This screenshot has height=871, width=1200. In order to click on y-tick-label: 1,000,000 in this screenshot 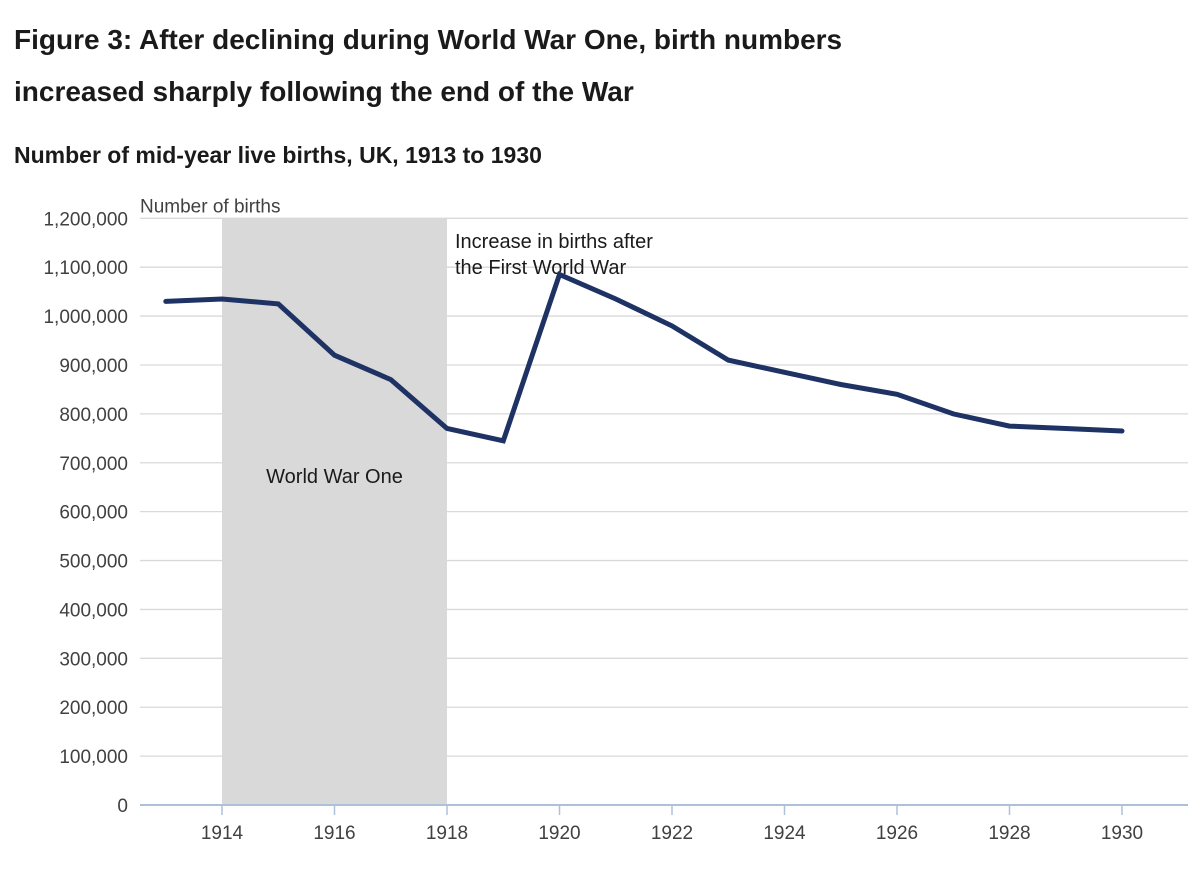, I will do `click(85, 317)`.